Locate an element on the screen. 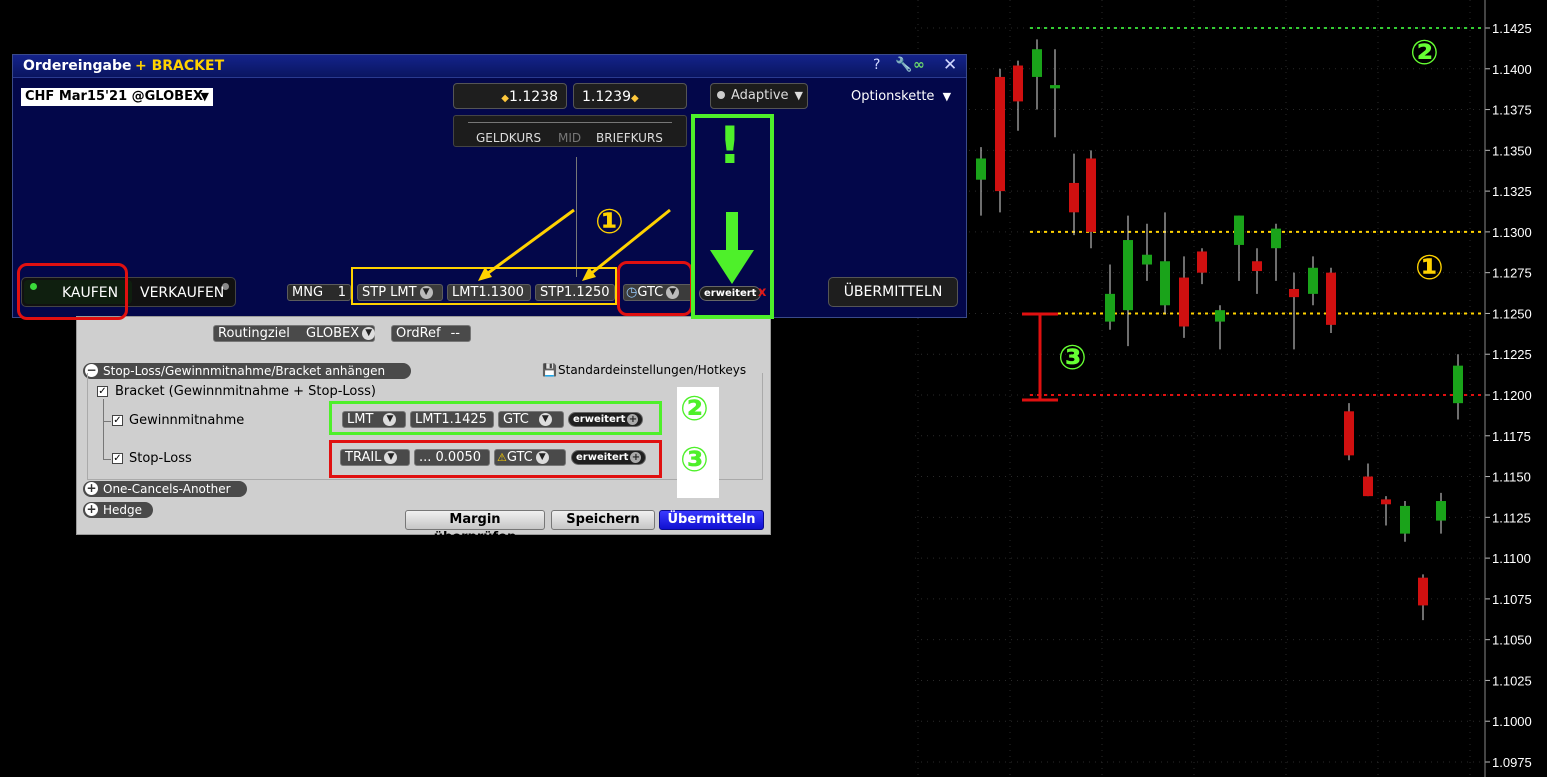 The width and height of the screenshot is (1547, 777). bid-price-box: ◆1.1238 is located at coordinates (510, 96).